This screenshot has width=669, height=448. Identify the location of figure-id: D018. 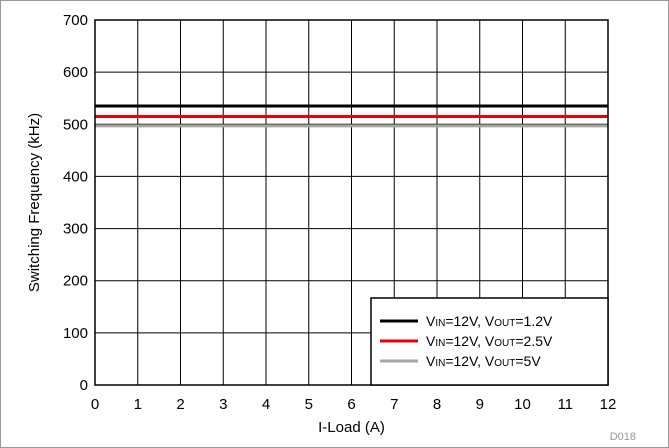
(623, 437).